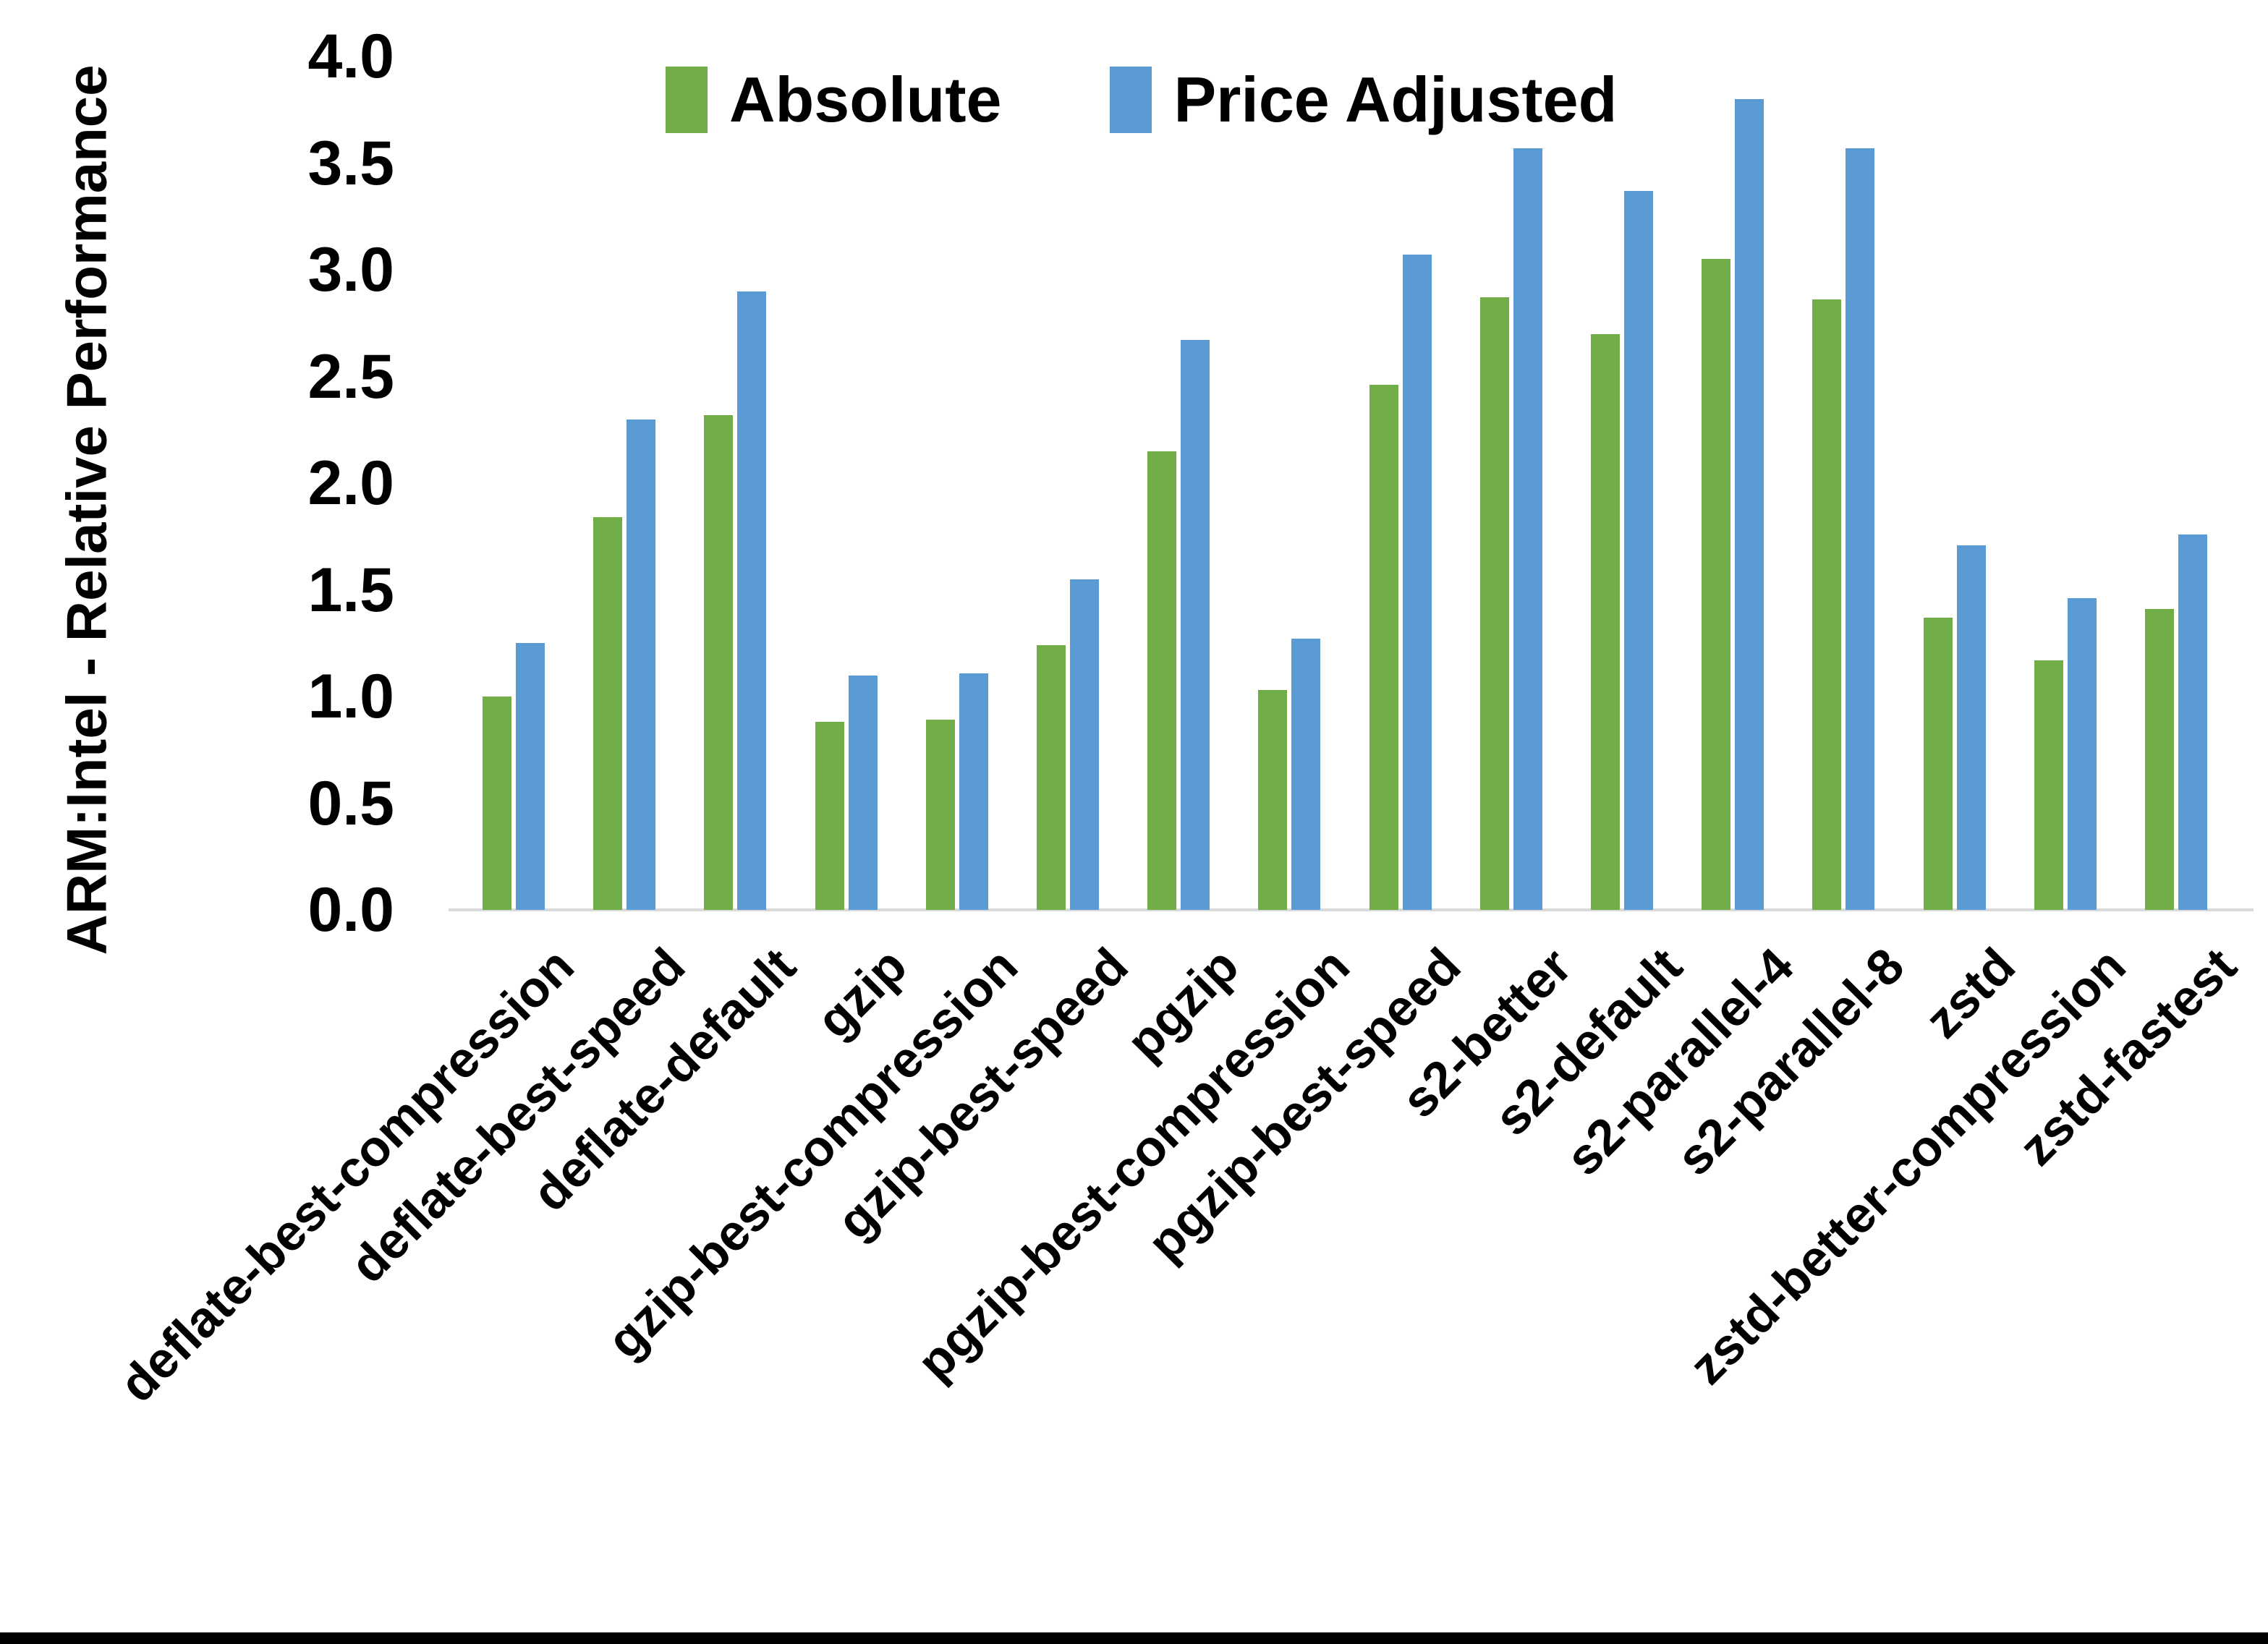 This screenshot has width=2268, height=1644. What do you see at coordinates (829, 816) in the screenshot?
I see `bar-absolute-gzip` at bounding box center [829, 816].